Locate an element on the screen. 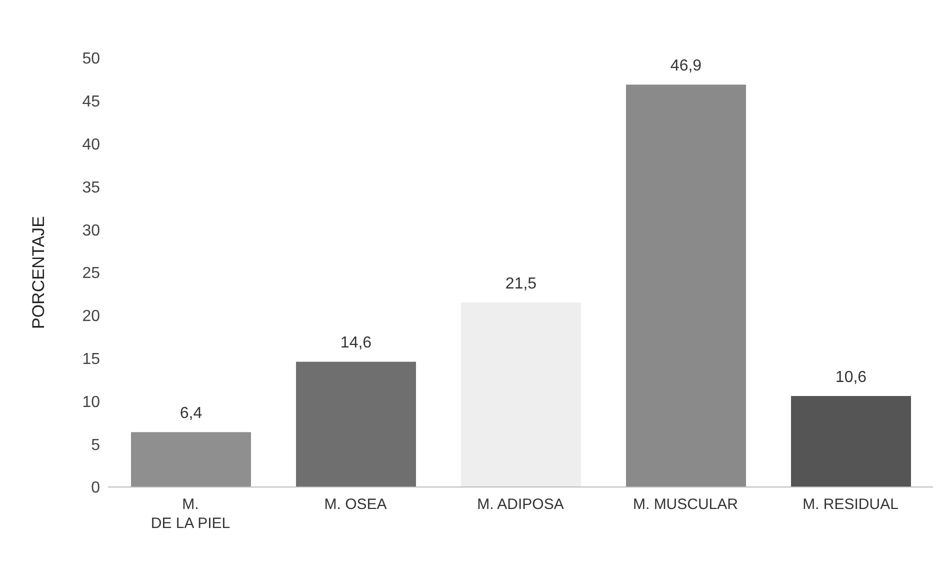  y-tick-label: 10 is located at coordinates (91, 402).